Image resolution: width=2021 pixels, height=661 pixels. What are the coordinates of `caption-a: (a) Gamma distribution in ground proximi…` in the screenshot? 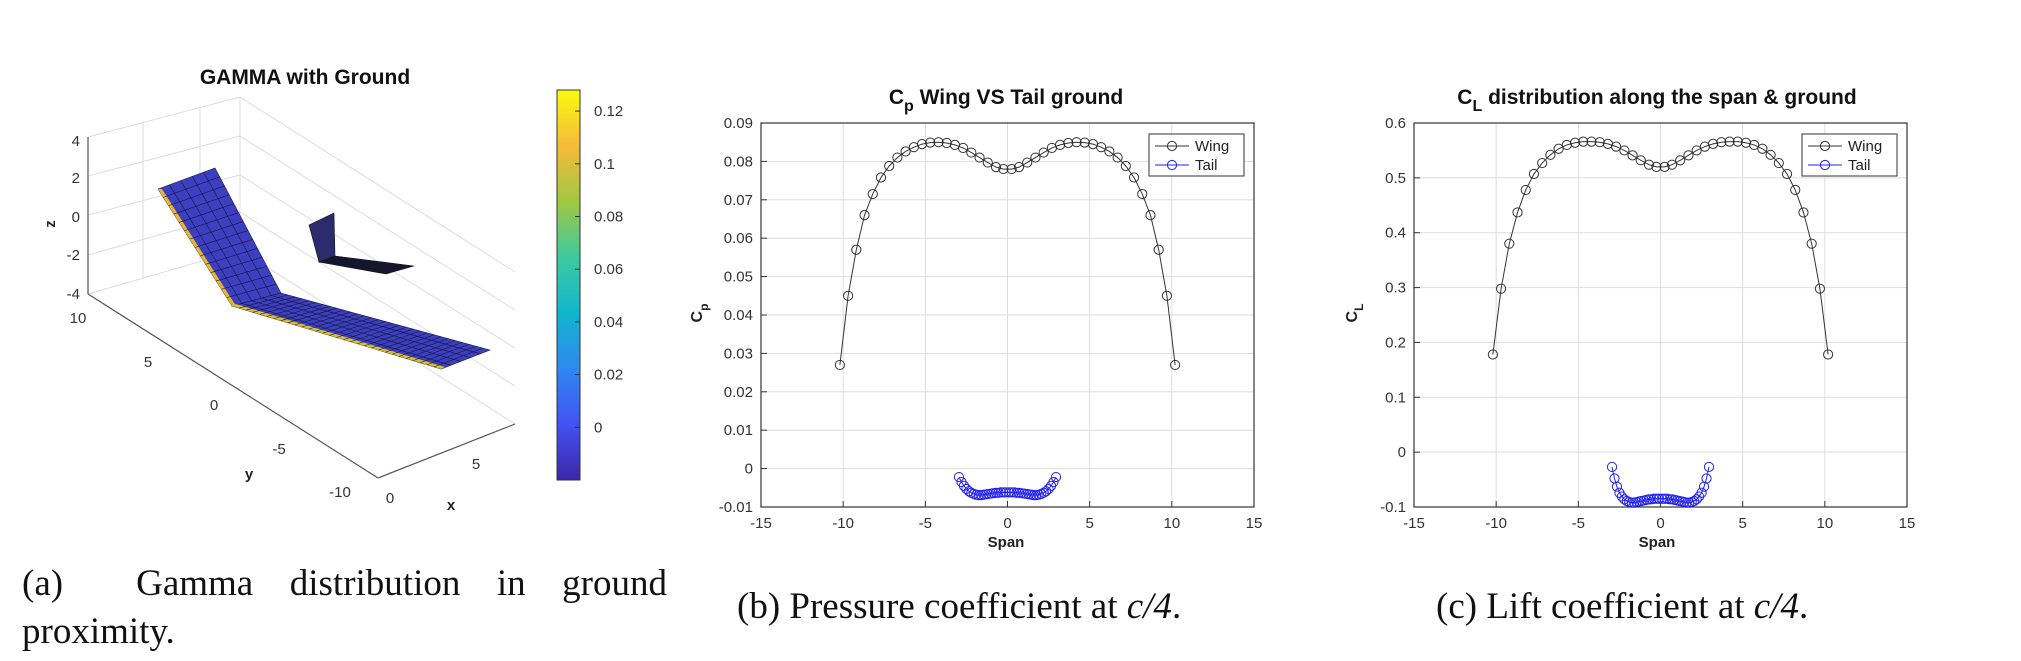 It's located at (344, 607).